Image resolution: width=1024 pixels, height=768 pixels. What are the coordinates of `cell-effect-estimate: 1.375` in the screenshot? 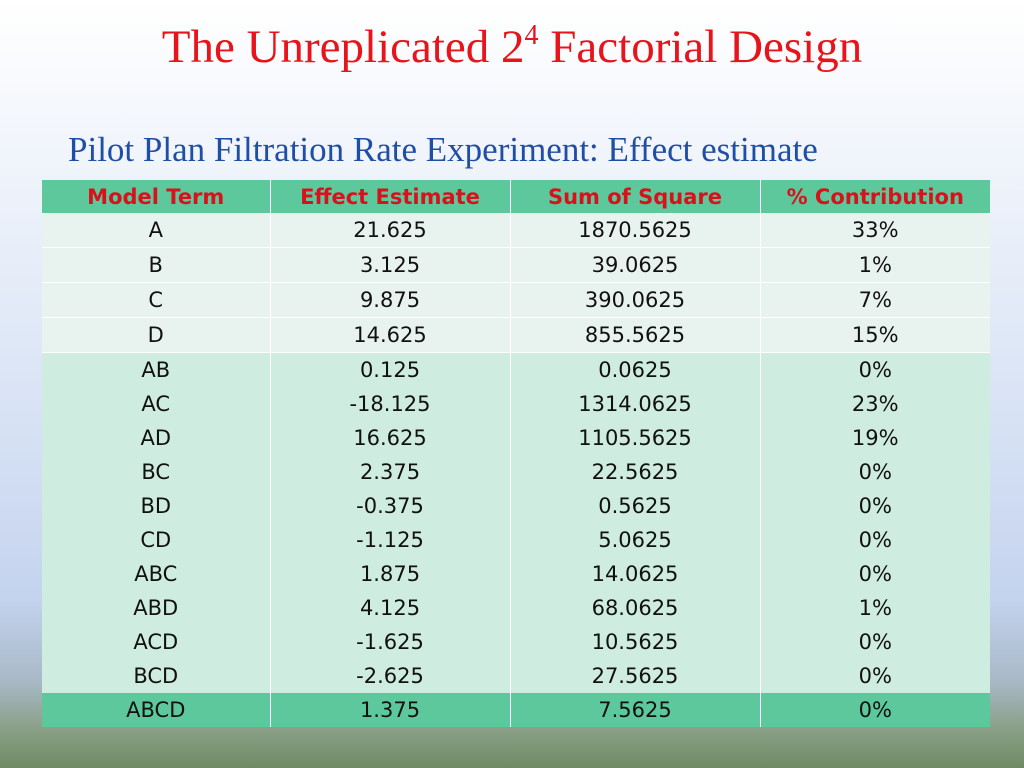 It's located at (390, 710).